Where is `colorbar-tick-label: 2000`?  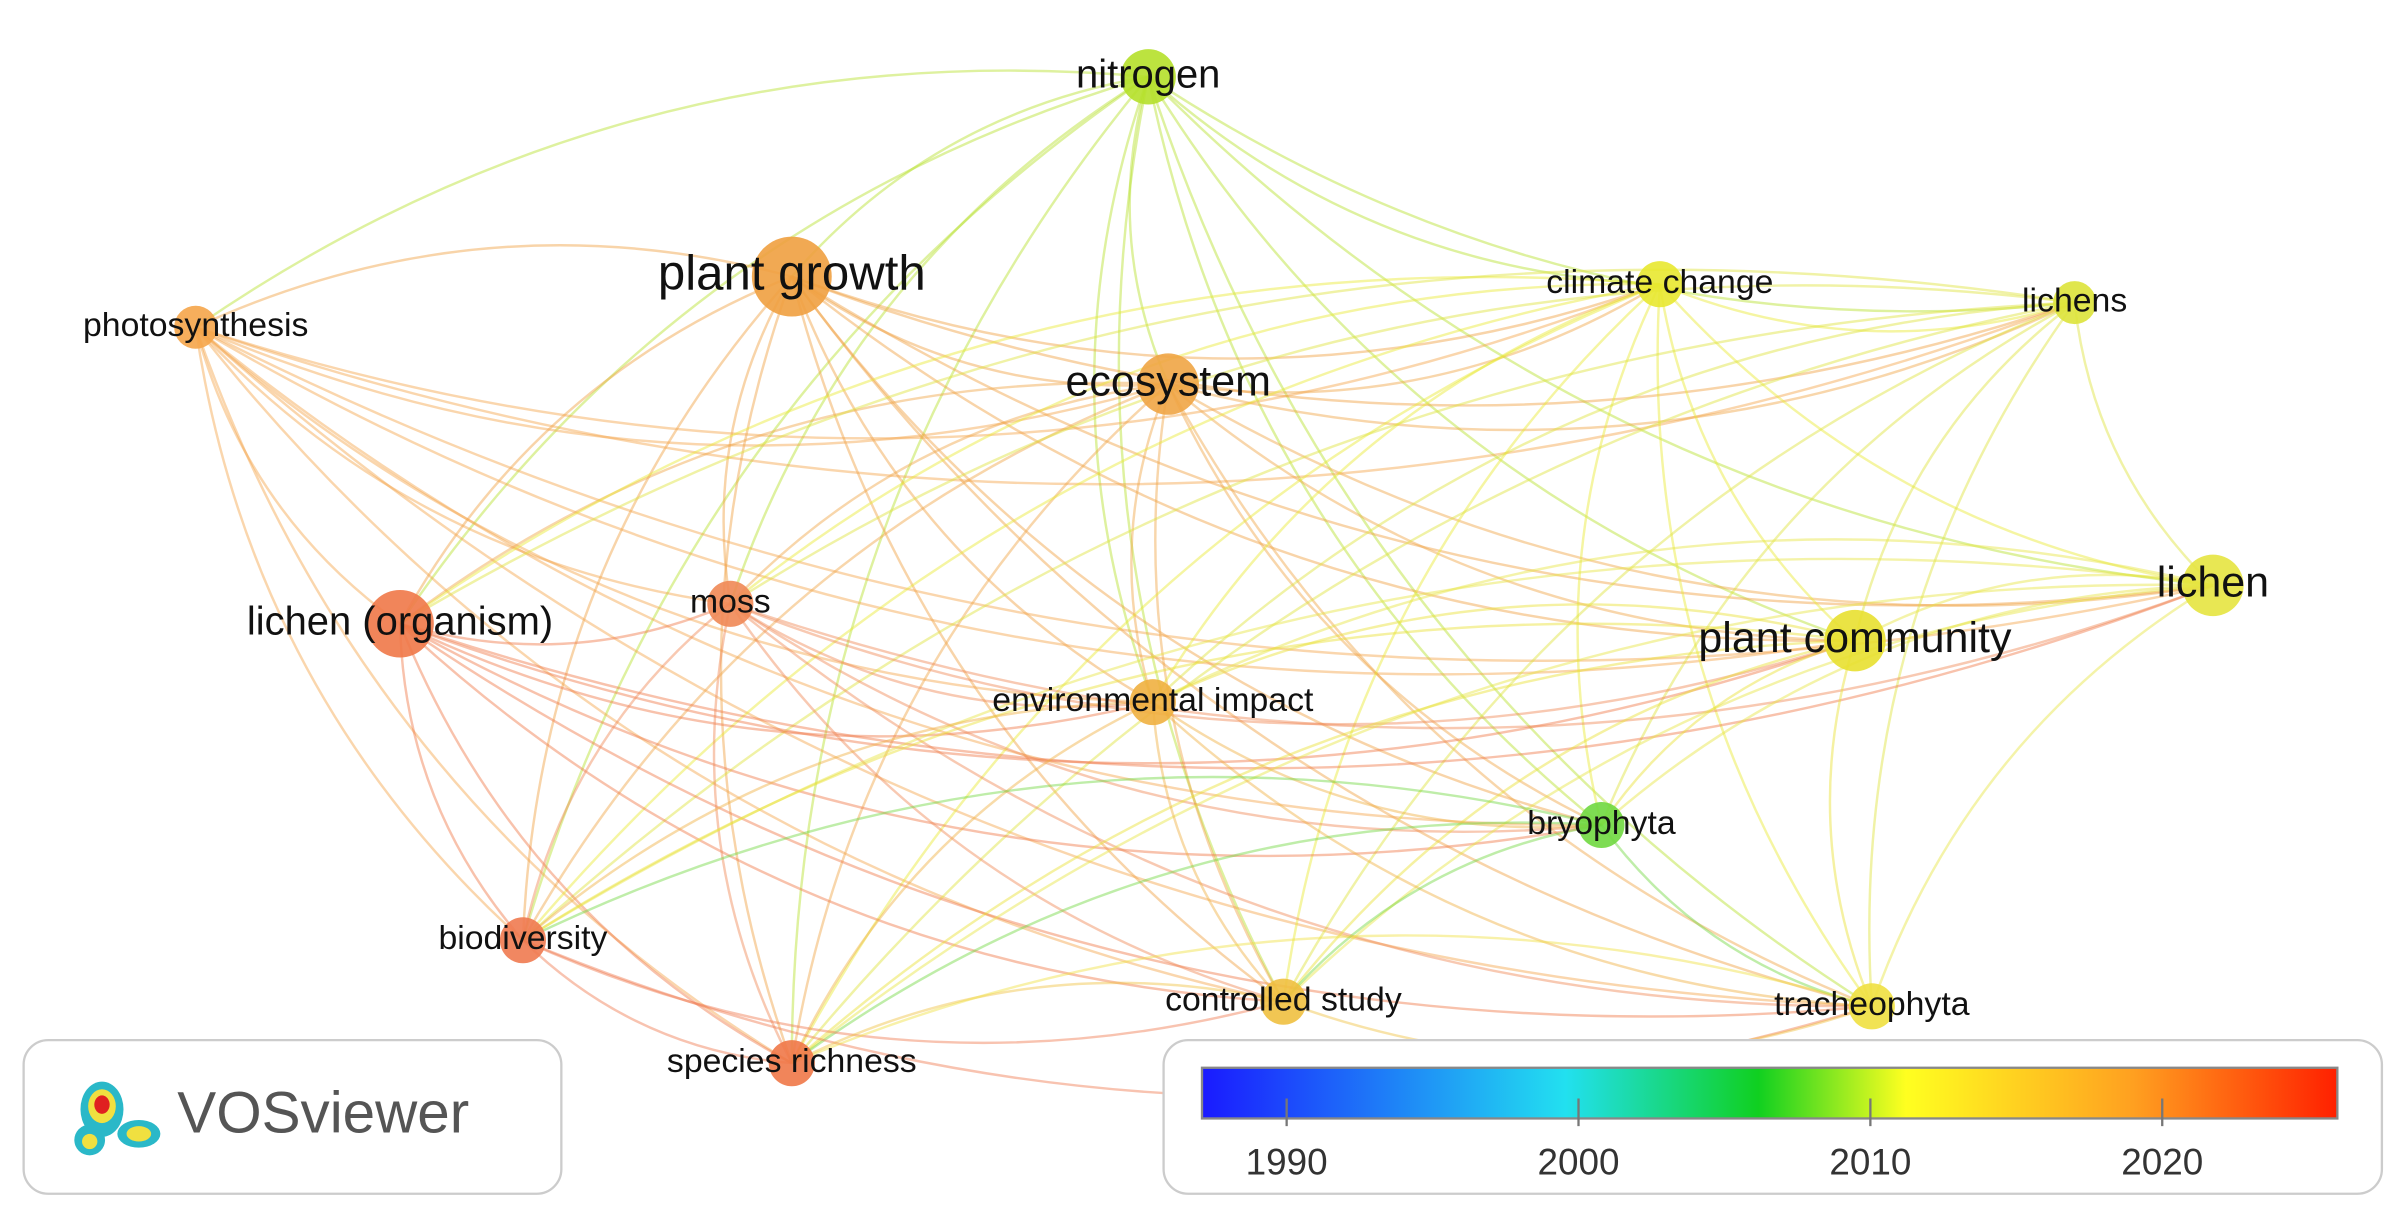 colorbar-tick-label: 2000 is located at coordinates (1579, 1161).